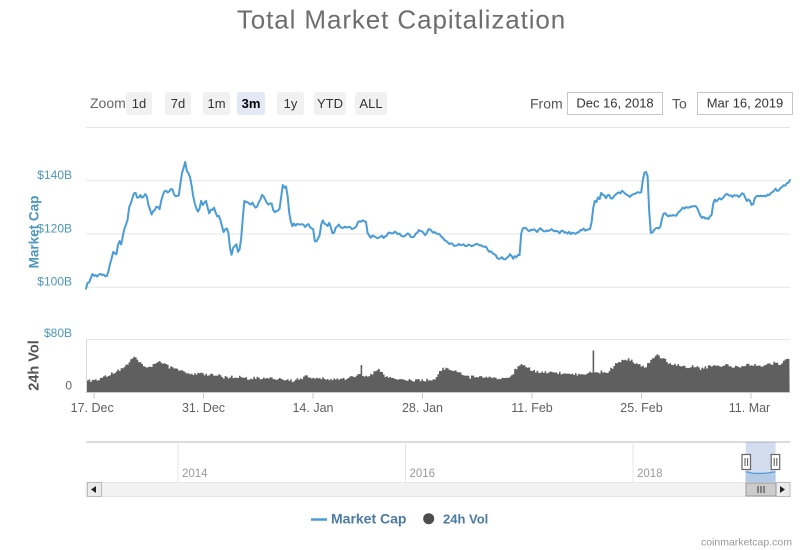  Describe the element at coordinates (203, 408) in the screenshot. I see `svg-text: 31. Dec` at that location.